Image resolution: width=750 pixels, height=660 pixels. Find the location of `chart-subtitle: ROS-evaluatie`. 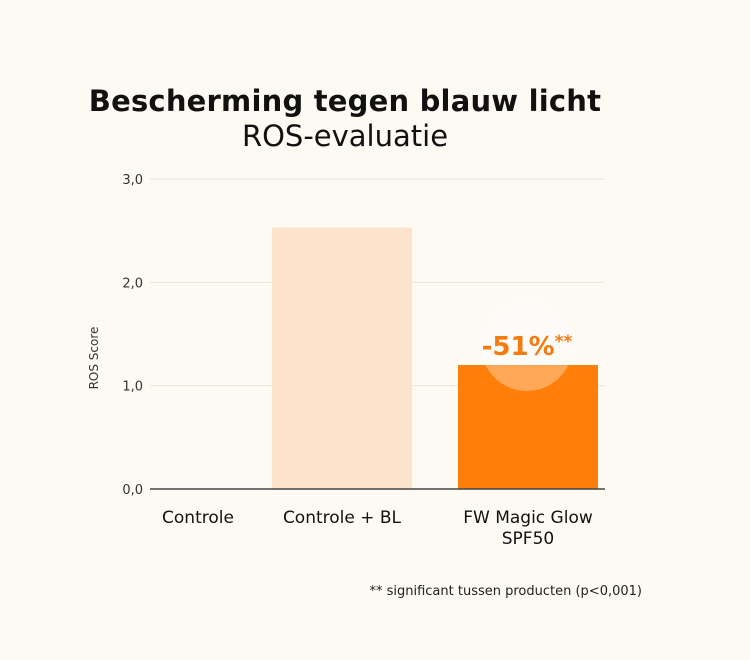

chart-subtitle: ROS-evaluatie is located at coordinates (345, 136).